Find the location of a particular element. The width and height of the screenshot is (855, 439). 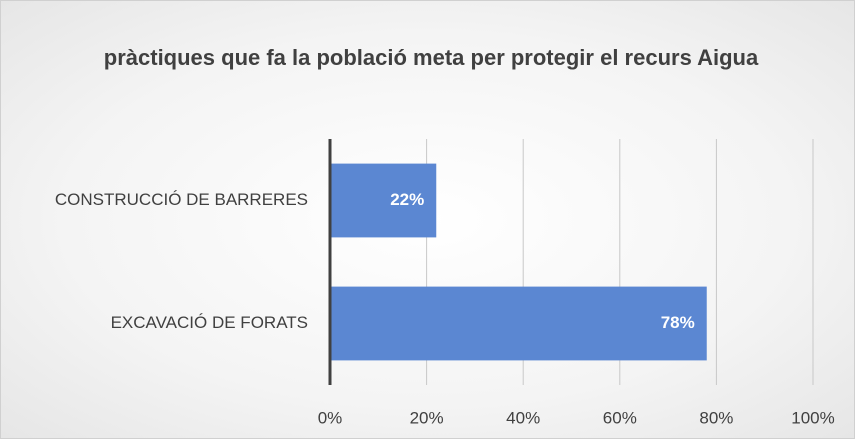

x-tick-label: 80% is located at coordinates (716, 417).